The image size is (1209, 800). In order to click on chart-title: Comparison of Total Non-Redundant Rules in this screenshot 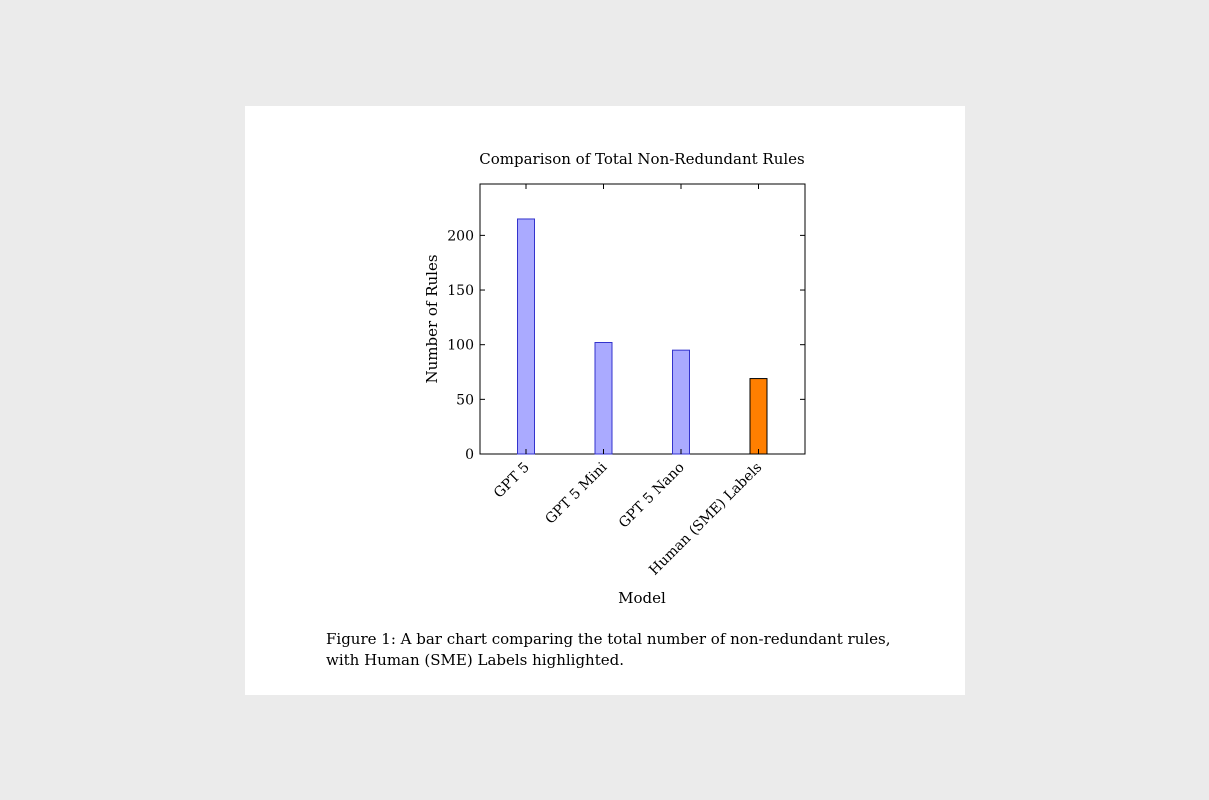, I will do `click(641, 159)`.